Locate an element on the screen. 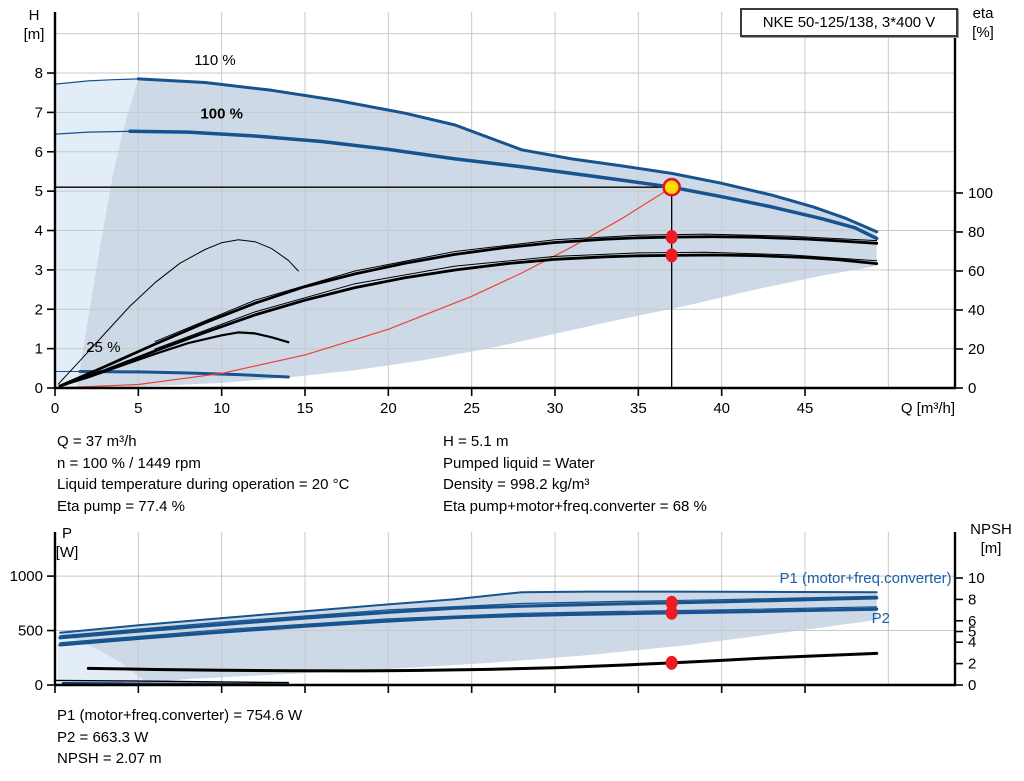 The height and width of the screenshot is (781, 1024). right-tick-label: 80 is located at coordinates (976, 232).